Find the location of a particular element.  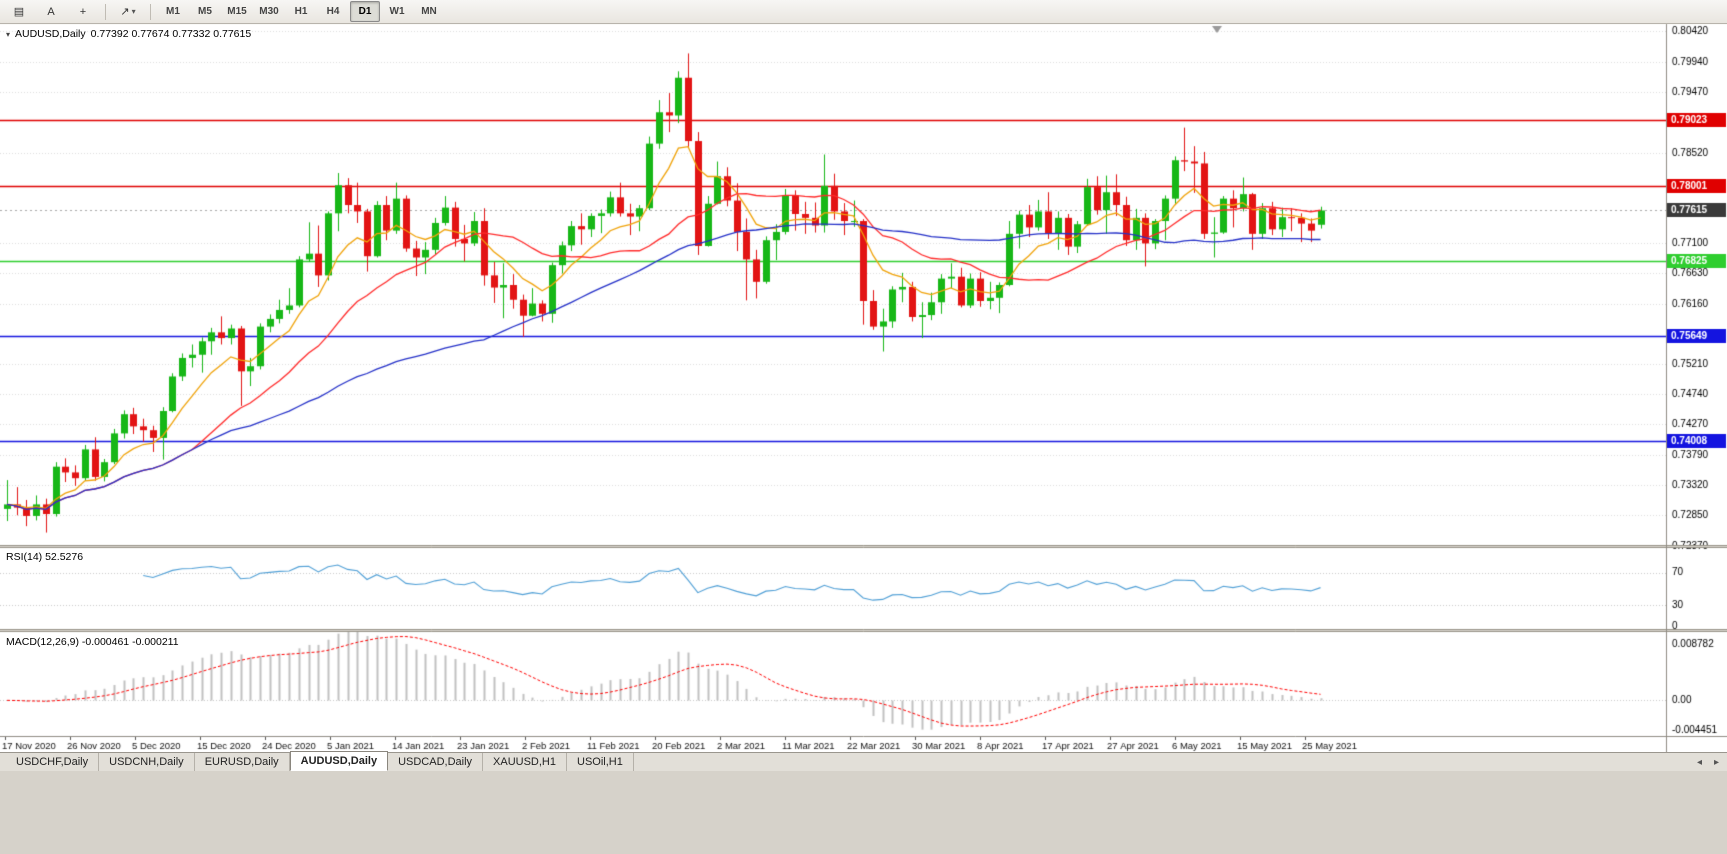

one-click-trading-arrow-icon: ▾ is located at coordinates (8, 34).